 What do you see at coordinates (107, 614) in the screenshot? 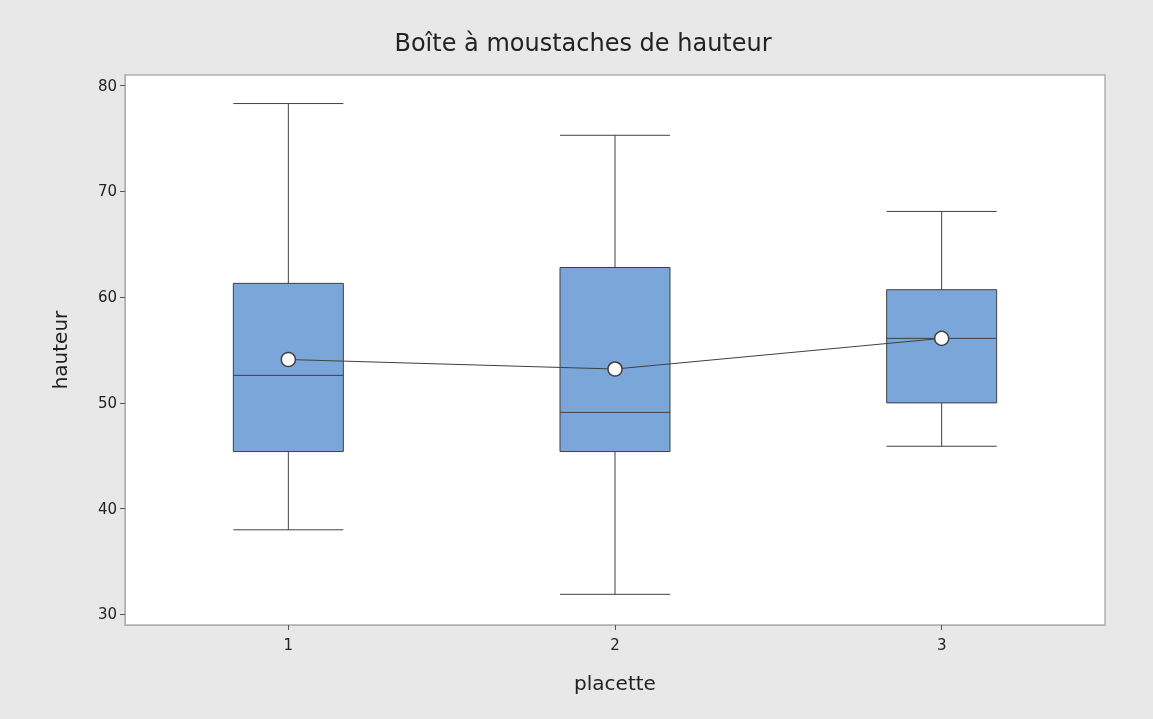
I see `y-tick-label: 30` at bounding box center [107, 614].